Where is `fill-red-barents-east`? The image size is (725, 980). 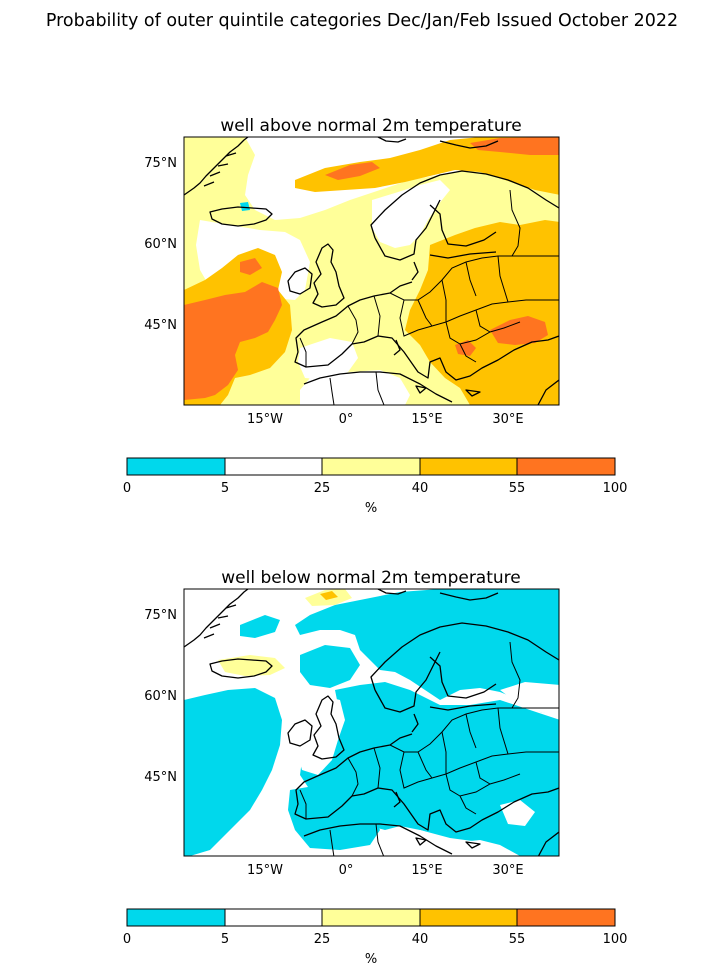 fill-red-barents-east is located at coordinates (514, 146).